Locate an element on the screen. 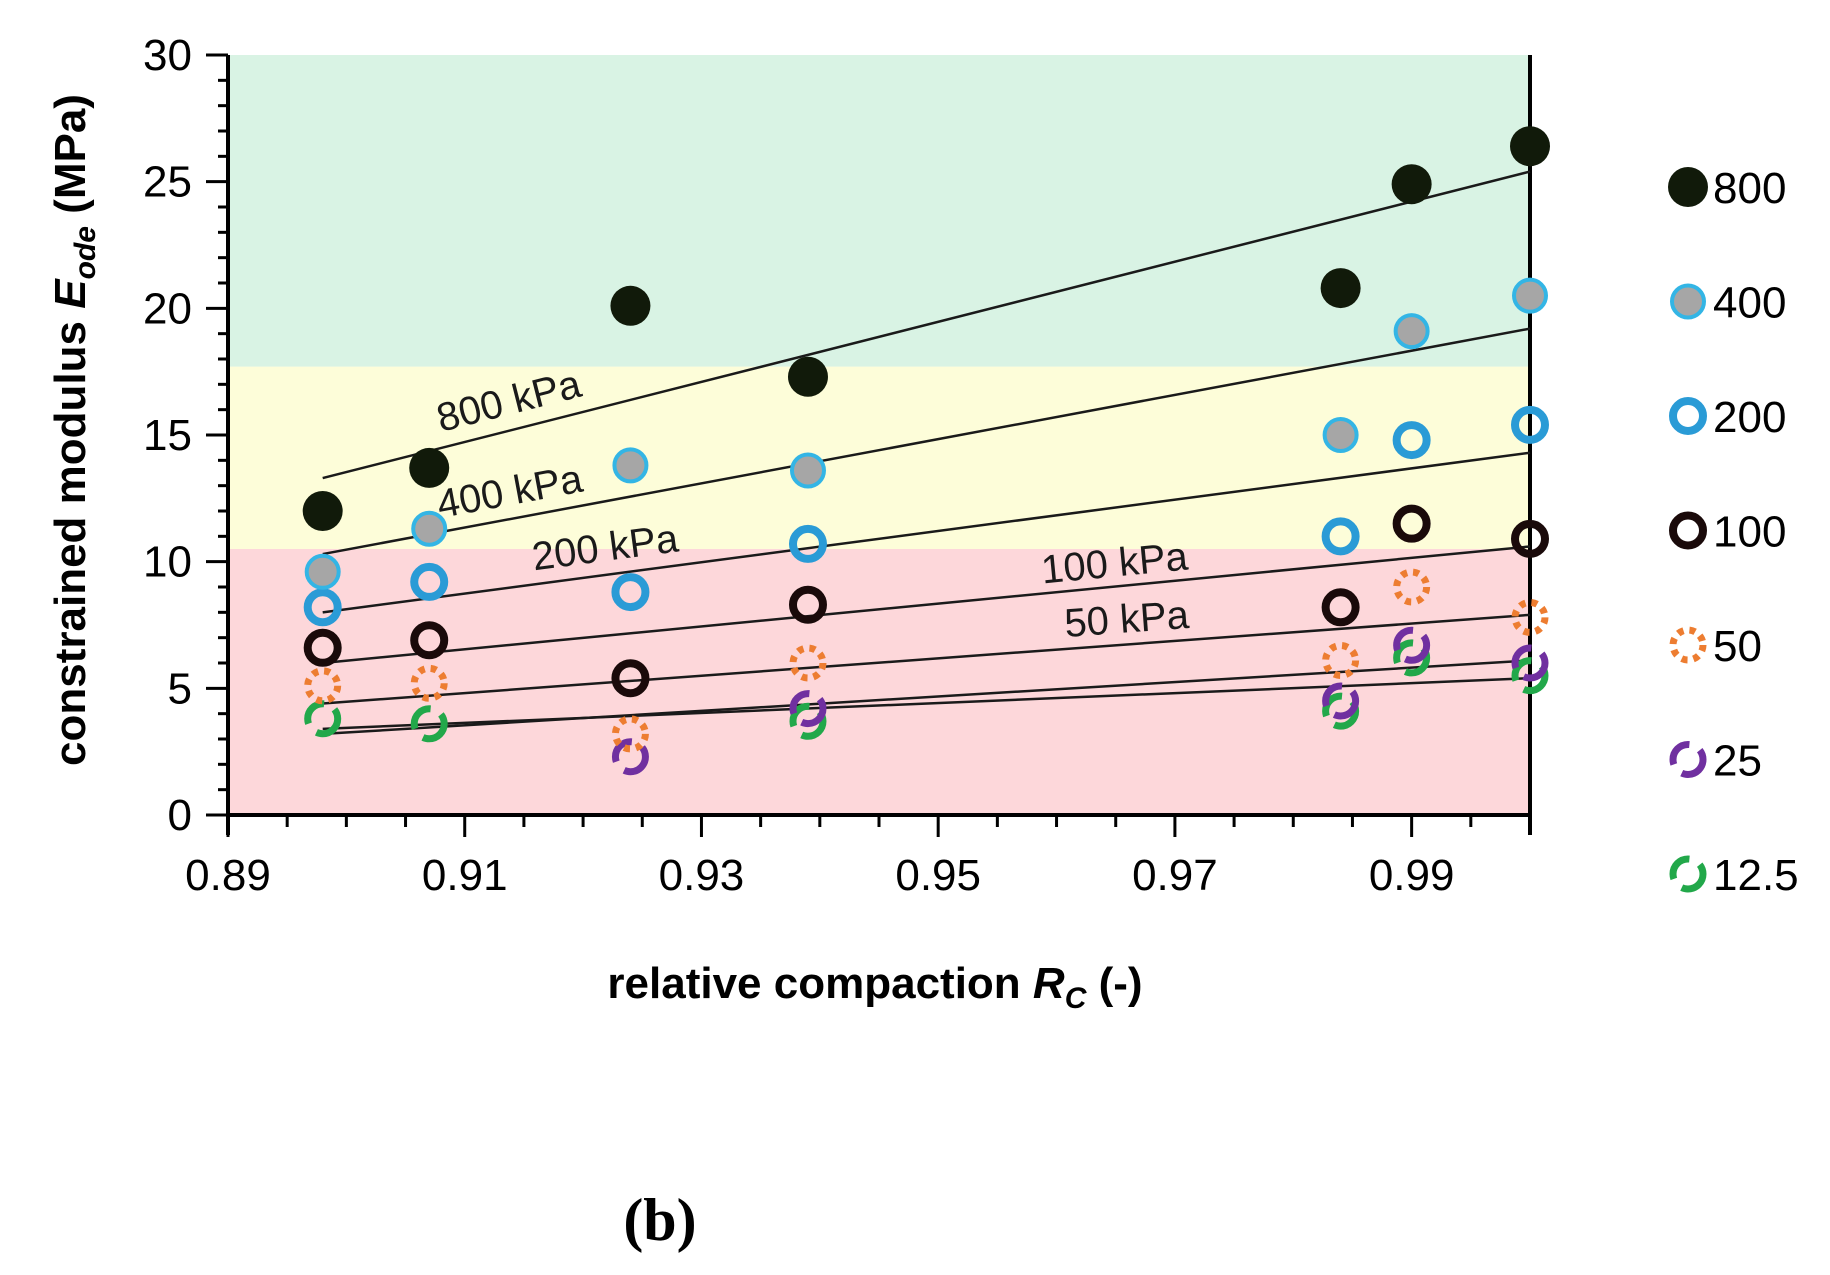 Image resolution: width=1830 pixels, height=1275 pixels. y-tick-label: 5 is located at coordinates (180, 688).